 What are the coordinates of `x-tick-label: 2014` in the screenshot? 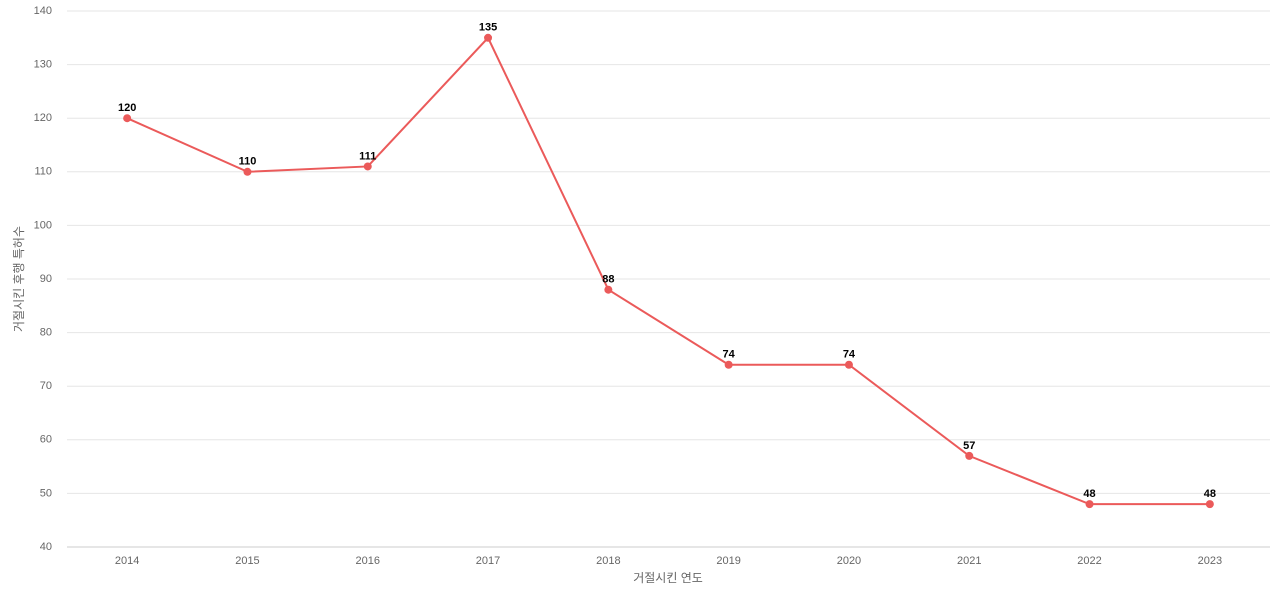 It's located at (127, 561).